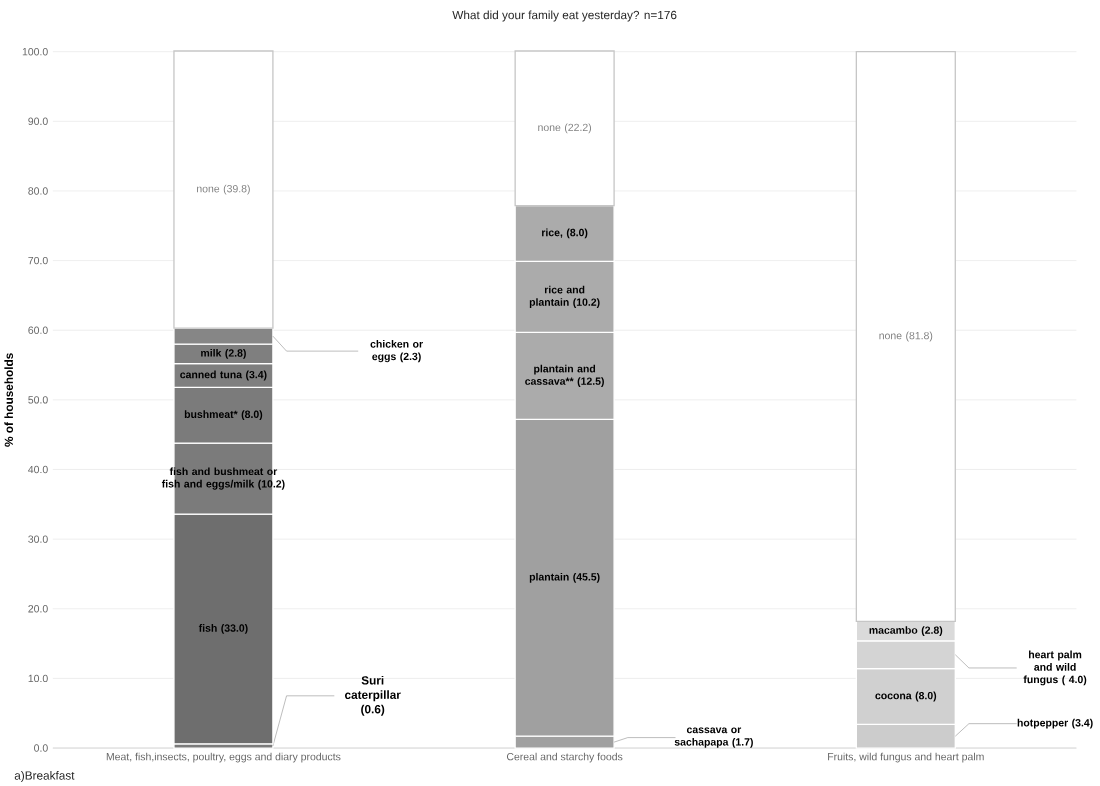 This screenshot has height=786, width=1100. What do you see at coordinates (906, 696) in the screenshot?
I see `data-label: cocona (8.0)` at bounding box center [906, 696].